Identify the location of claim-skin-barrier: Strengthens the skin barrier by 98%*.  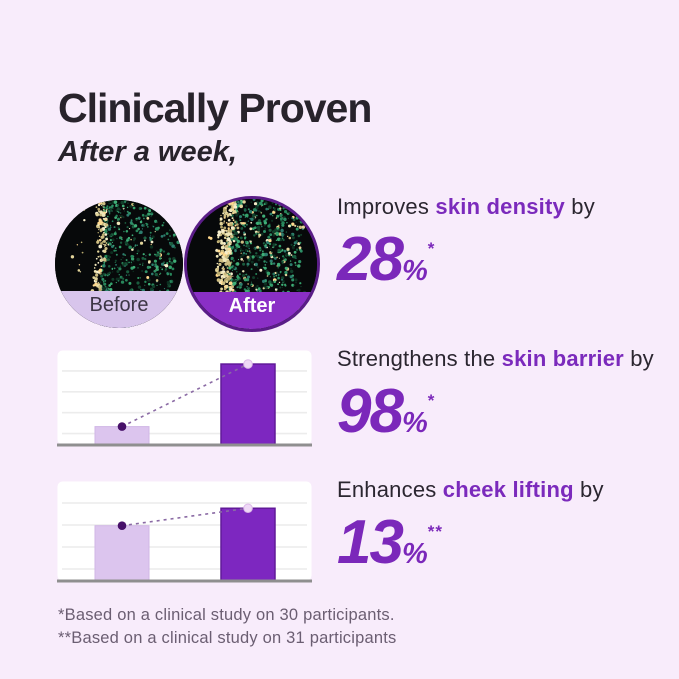
(502, 394).